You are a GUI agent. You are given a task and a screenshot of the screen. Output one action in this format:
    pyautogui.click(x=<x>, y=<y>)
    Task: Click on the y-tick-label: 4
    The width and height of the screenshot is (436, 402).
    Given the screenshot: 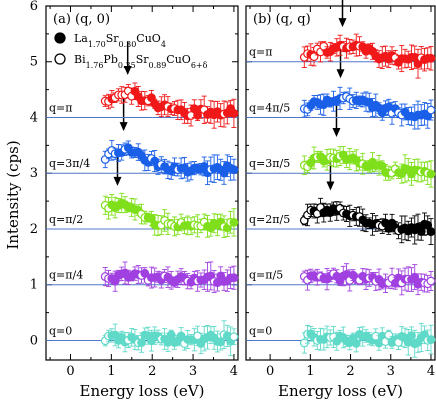 What is the action you would take?
    pyautogui.click(x=34, y=117)
    